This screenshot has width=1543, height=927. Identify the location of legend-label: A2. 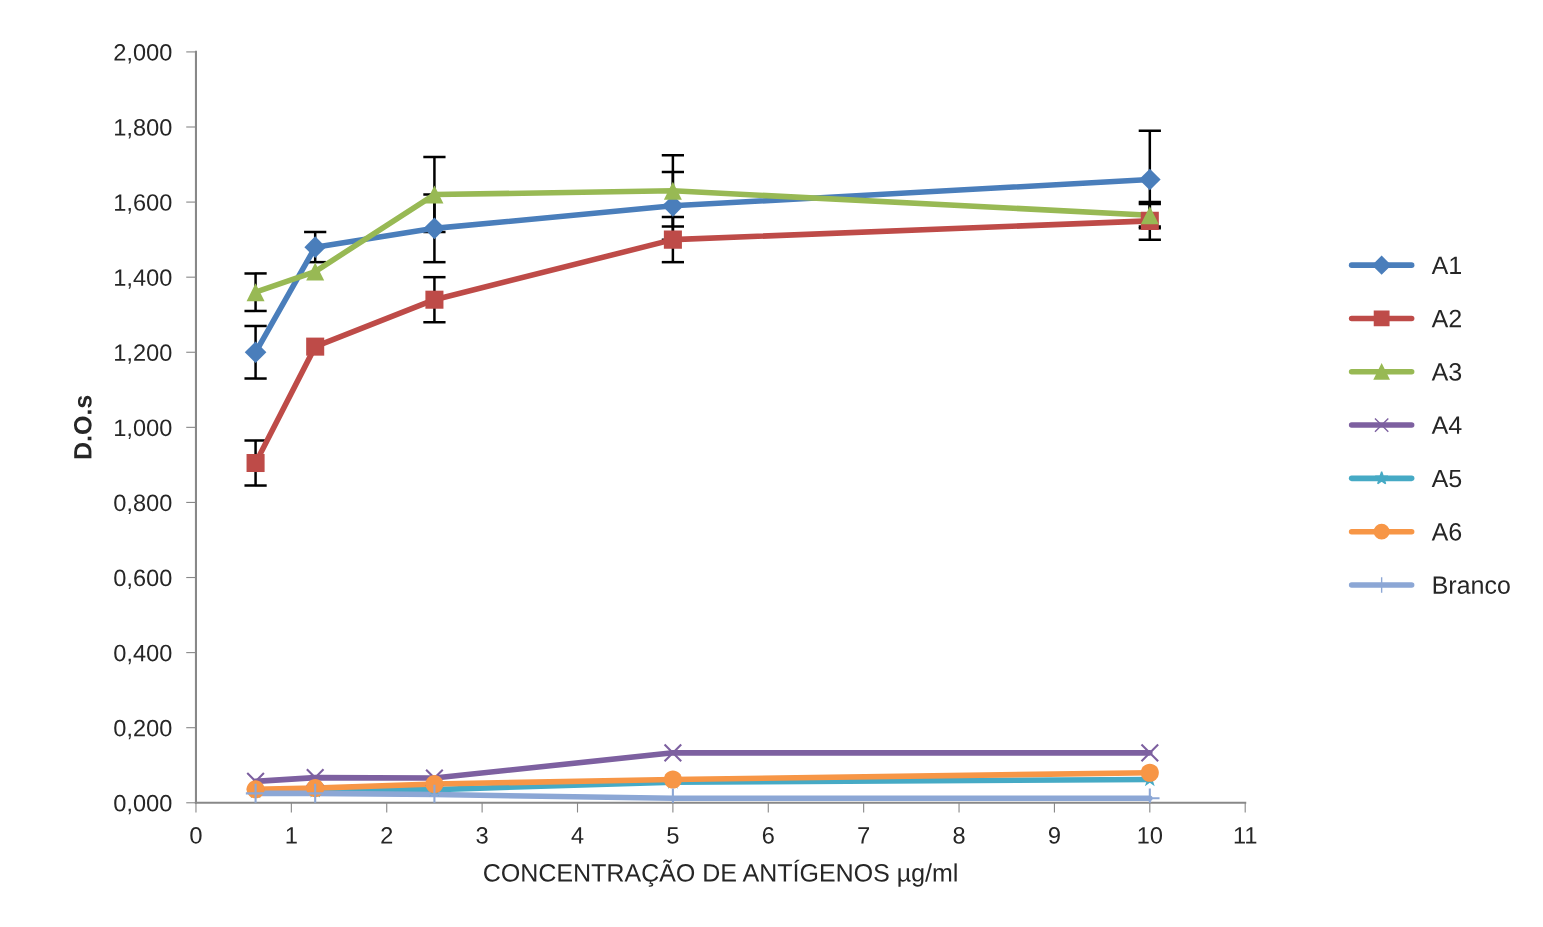
(1446, 318).